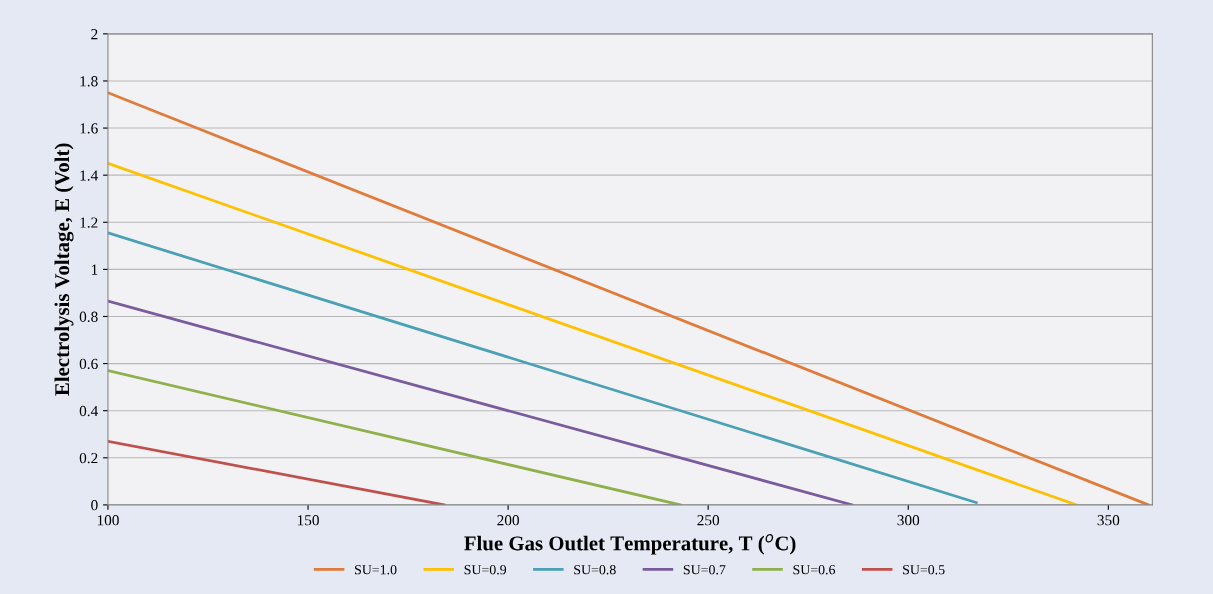  What do you see at coordinates (814, 569) in the screenshot?
I see `legend-label: SU=0.6` at bounding box center [814, 569].